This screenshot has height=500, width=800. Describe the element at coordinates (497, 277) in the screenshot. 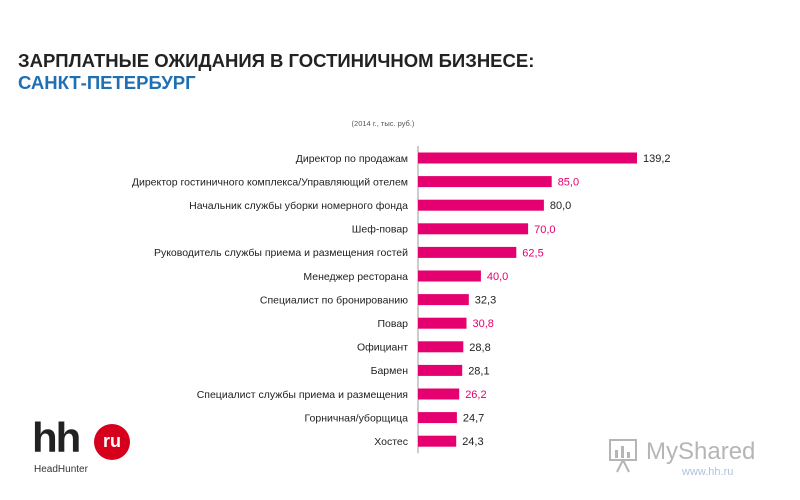

I see `data-label: 40,0` at that location.